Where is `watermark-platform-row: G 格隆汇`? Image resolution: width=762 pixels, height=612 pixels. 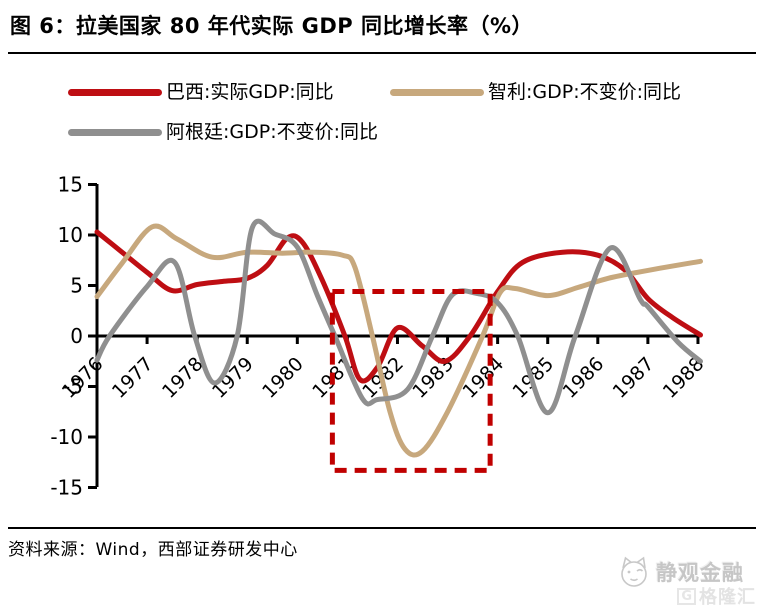 watermark-platform-row: G 格隆汇 is located at coordinates (716, 596).